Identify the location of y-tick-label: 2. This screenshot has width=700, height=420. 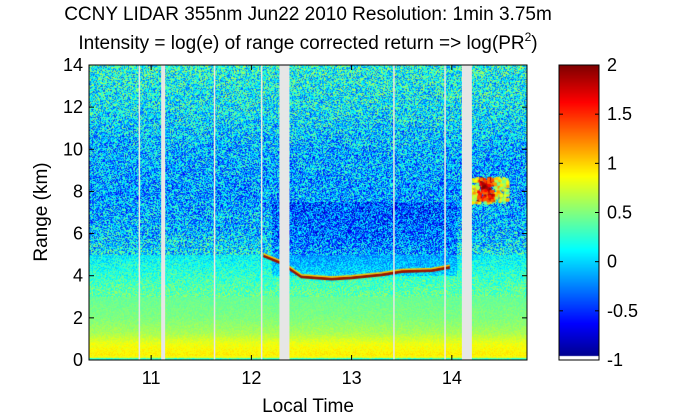
(78, 318).